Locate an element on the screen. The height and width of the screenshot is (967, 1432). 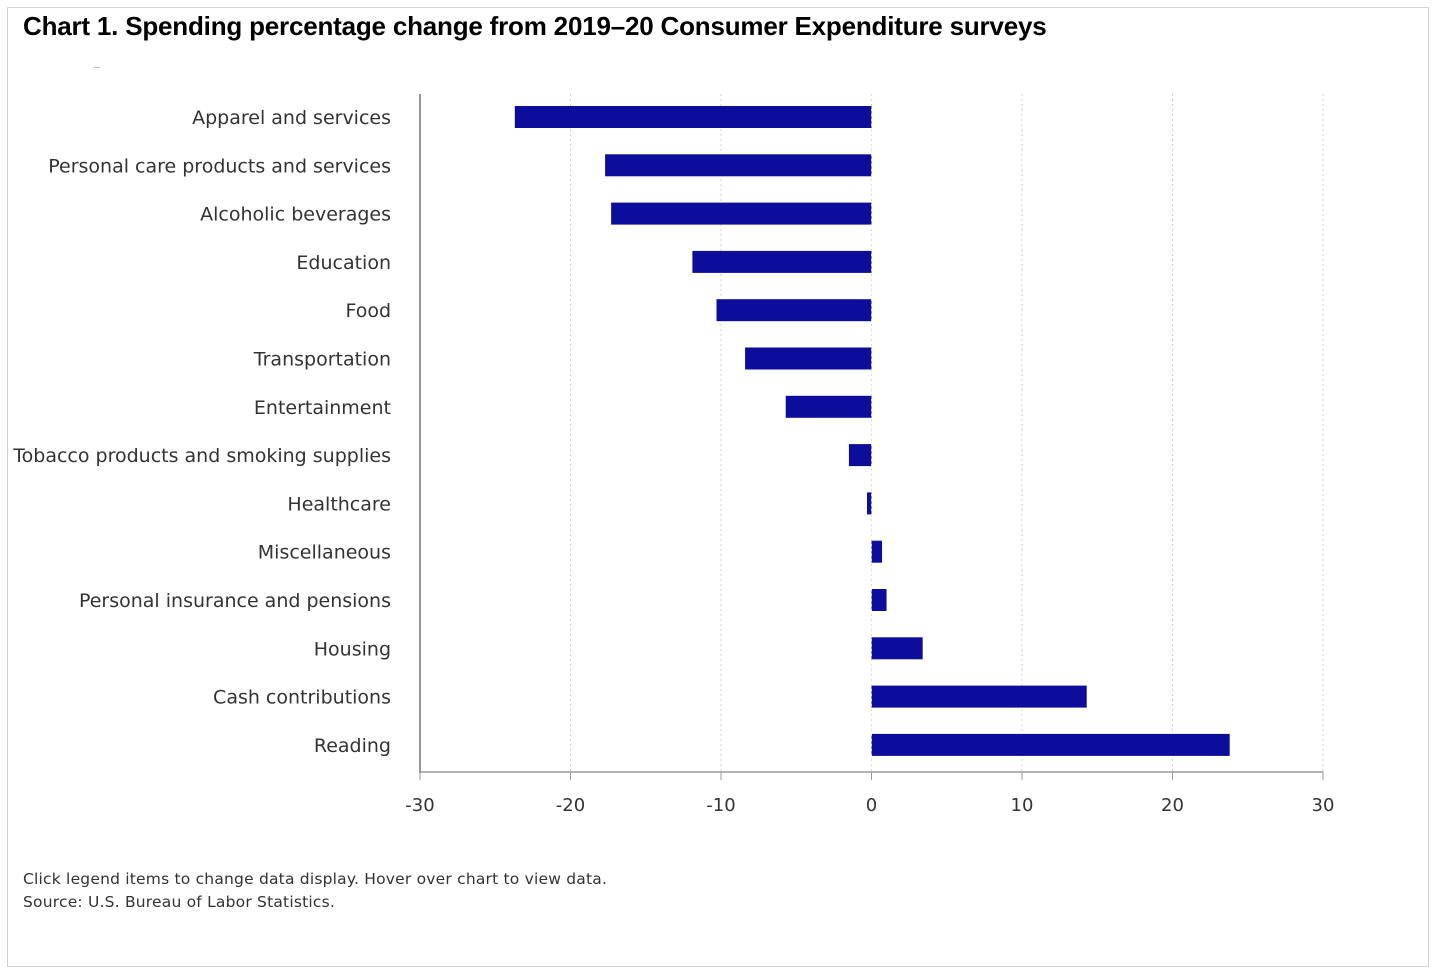
category-label: Apparel and services is located at coordinates (291, 118).